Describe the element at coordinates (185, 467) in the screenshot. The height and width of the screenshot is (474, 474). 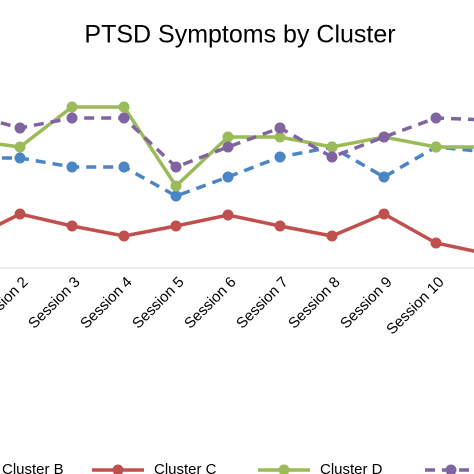
I see `legend-label: Cluster C` at that location.